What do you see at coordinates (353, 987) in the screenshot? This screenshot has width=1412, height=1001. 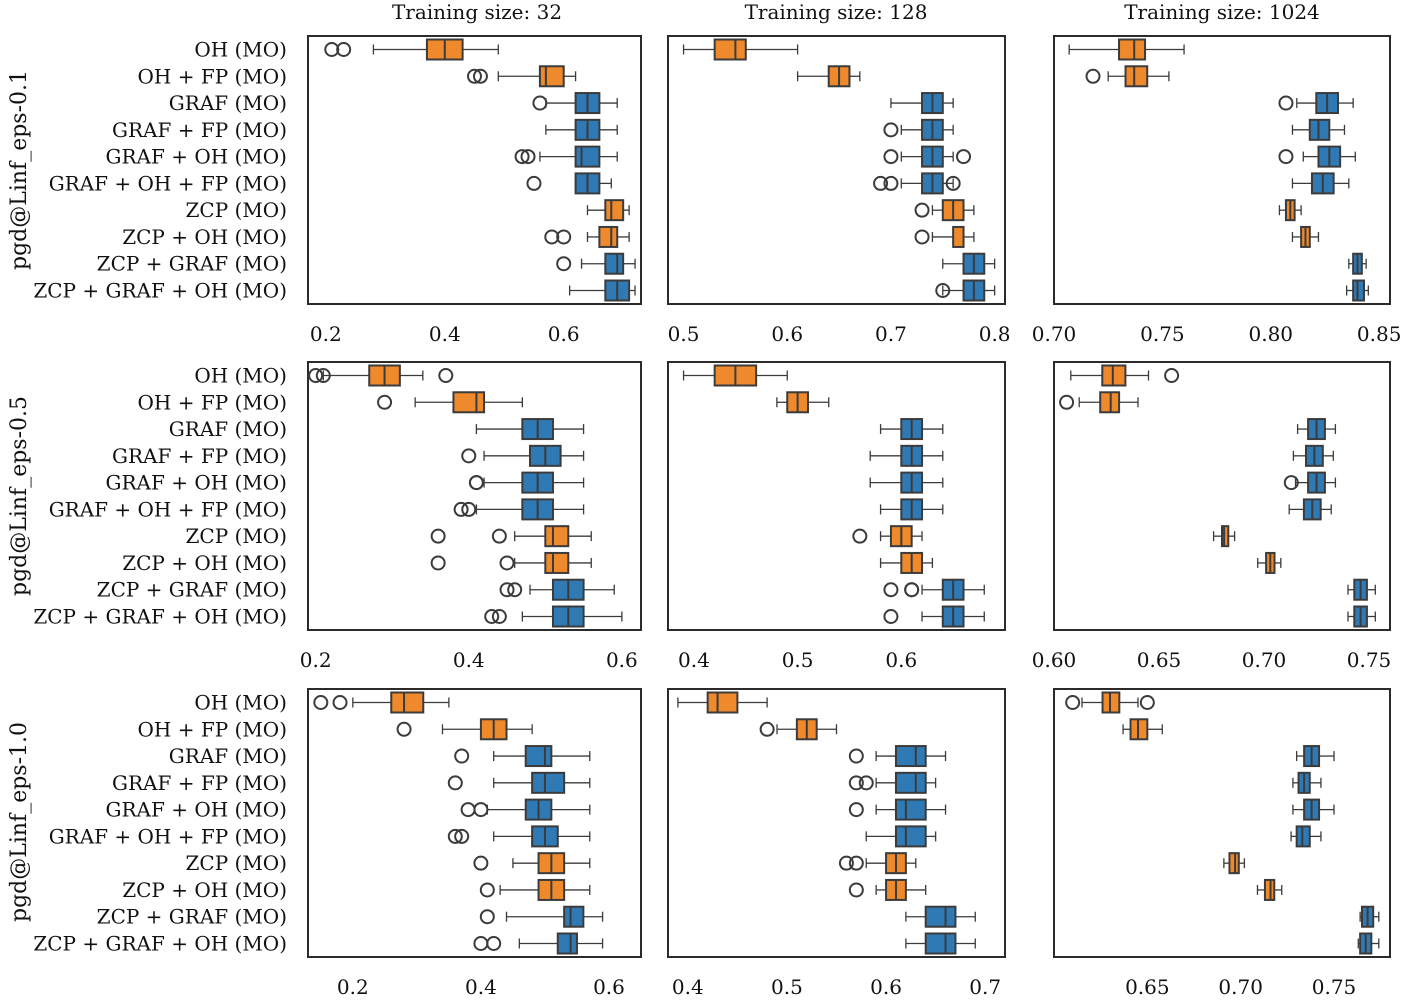 I see `x-tick-label: 0.2` at bounding box center [353, 987].